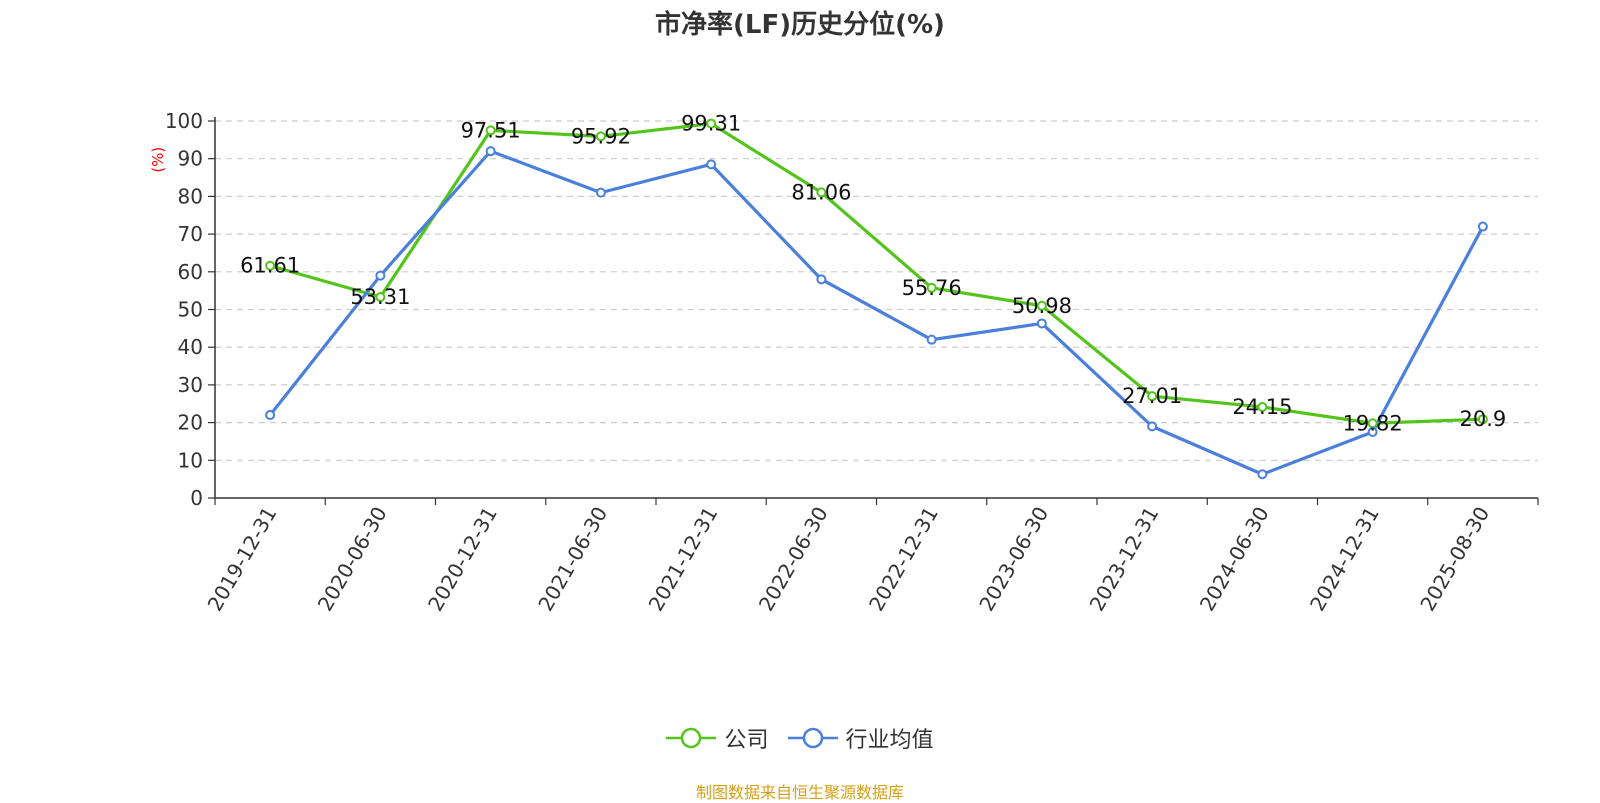 The height and width of the screenshot is (803, 1600). Describe the element at coordinates (1124, 559) in the screenshot. I see `x-tick-label: 2023-12-31` at that location.